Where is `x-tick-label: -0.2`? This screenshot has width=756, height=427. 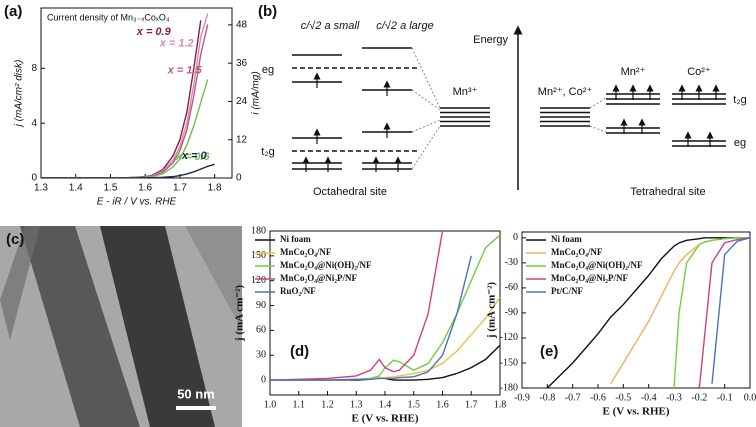 x-tick-label: -0.2 is located at coordinates (699, 397).